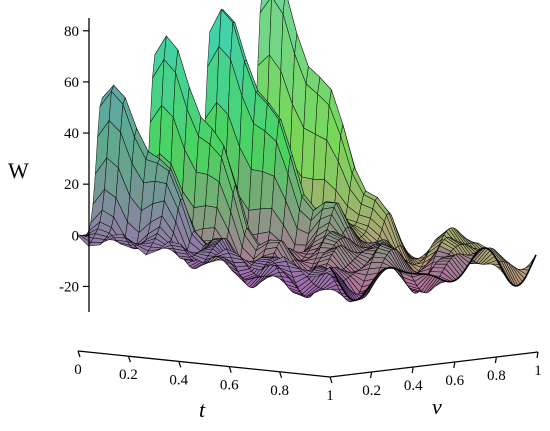  I want to click on w-tick-label: 40, so click(71, 134).